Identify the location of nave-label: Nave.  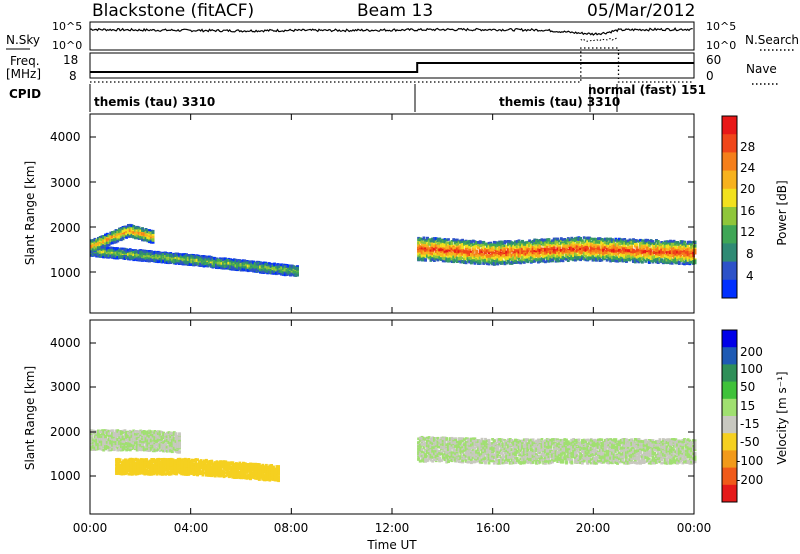
(761, 69).